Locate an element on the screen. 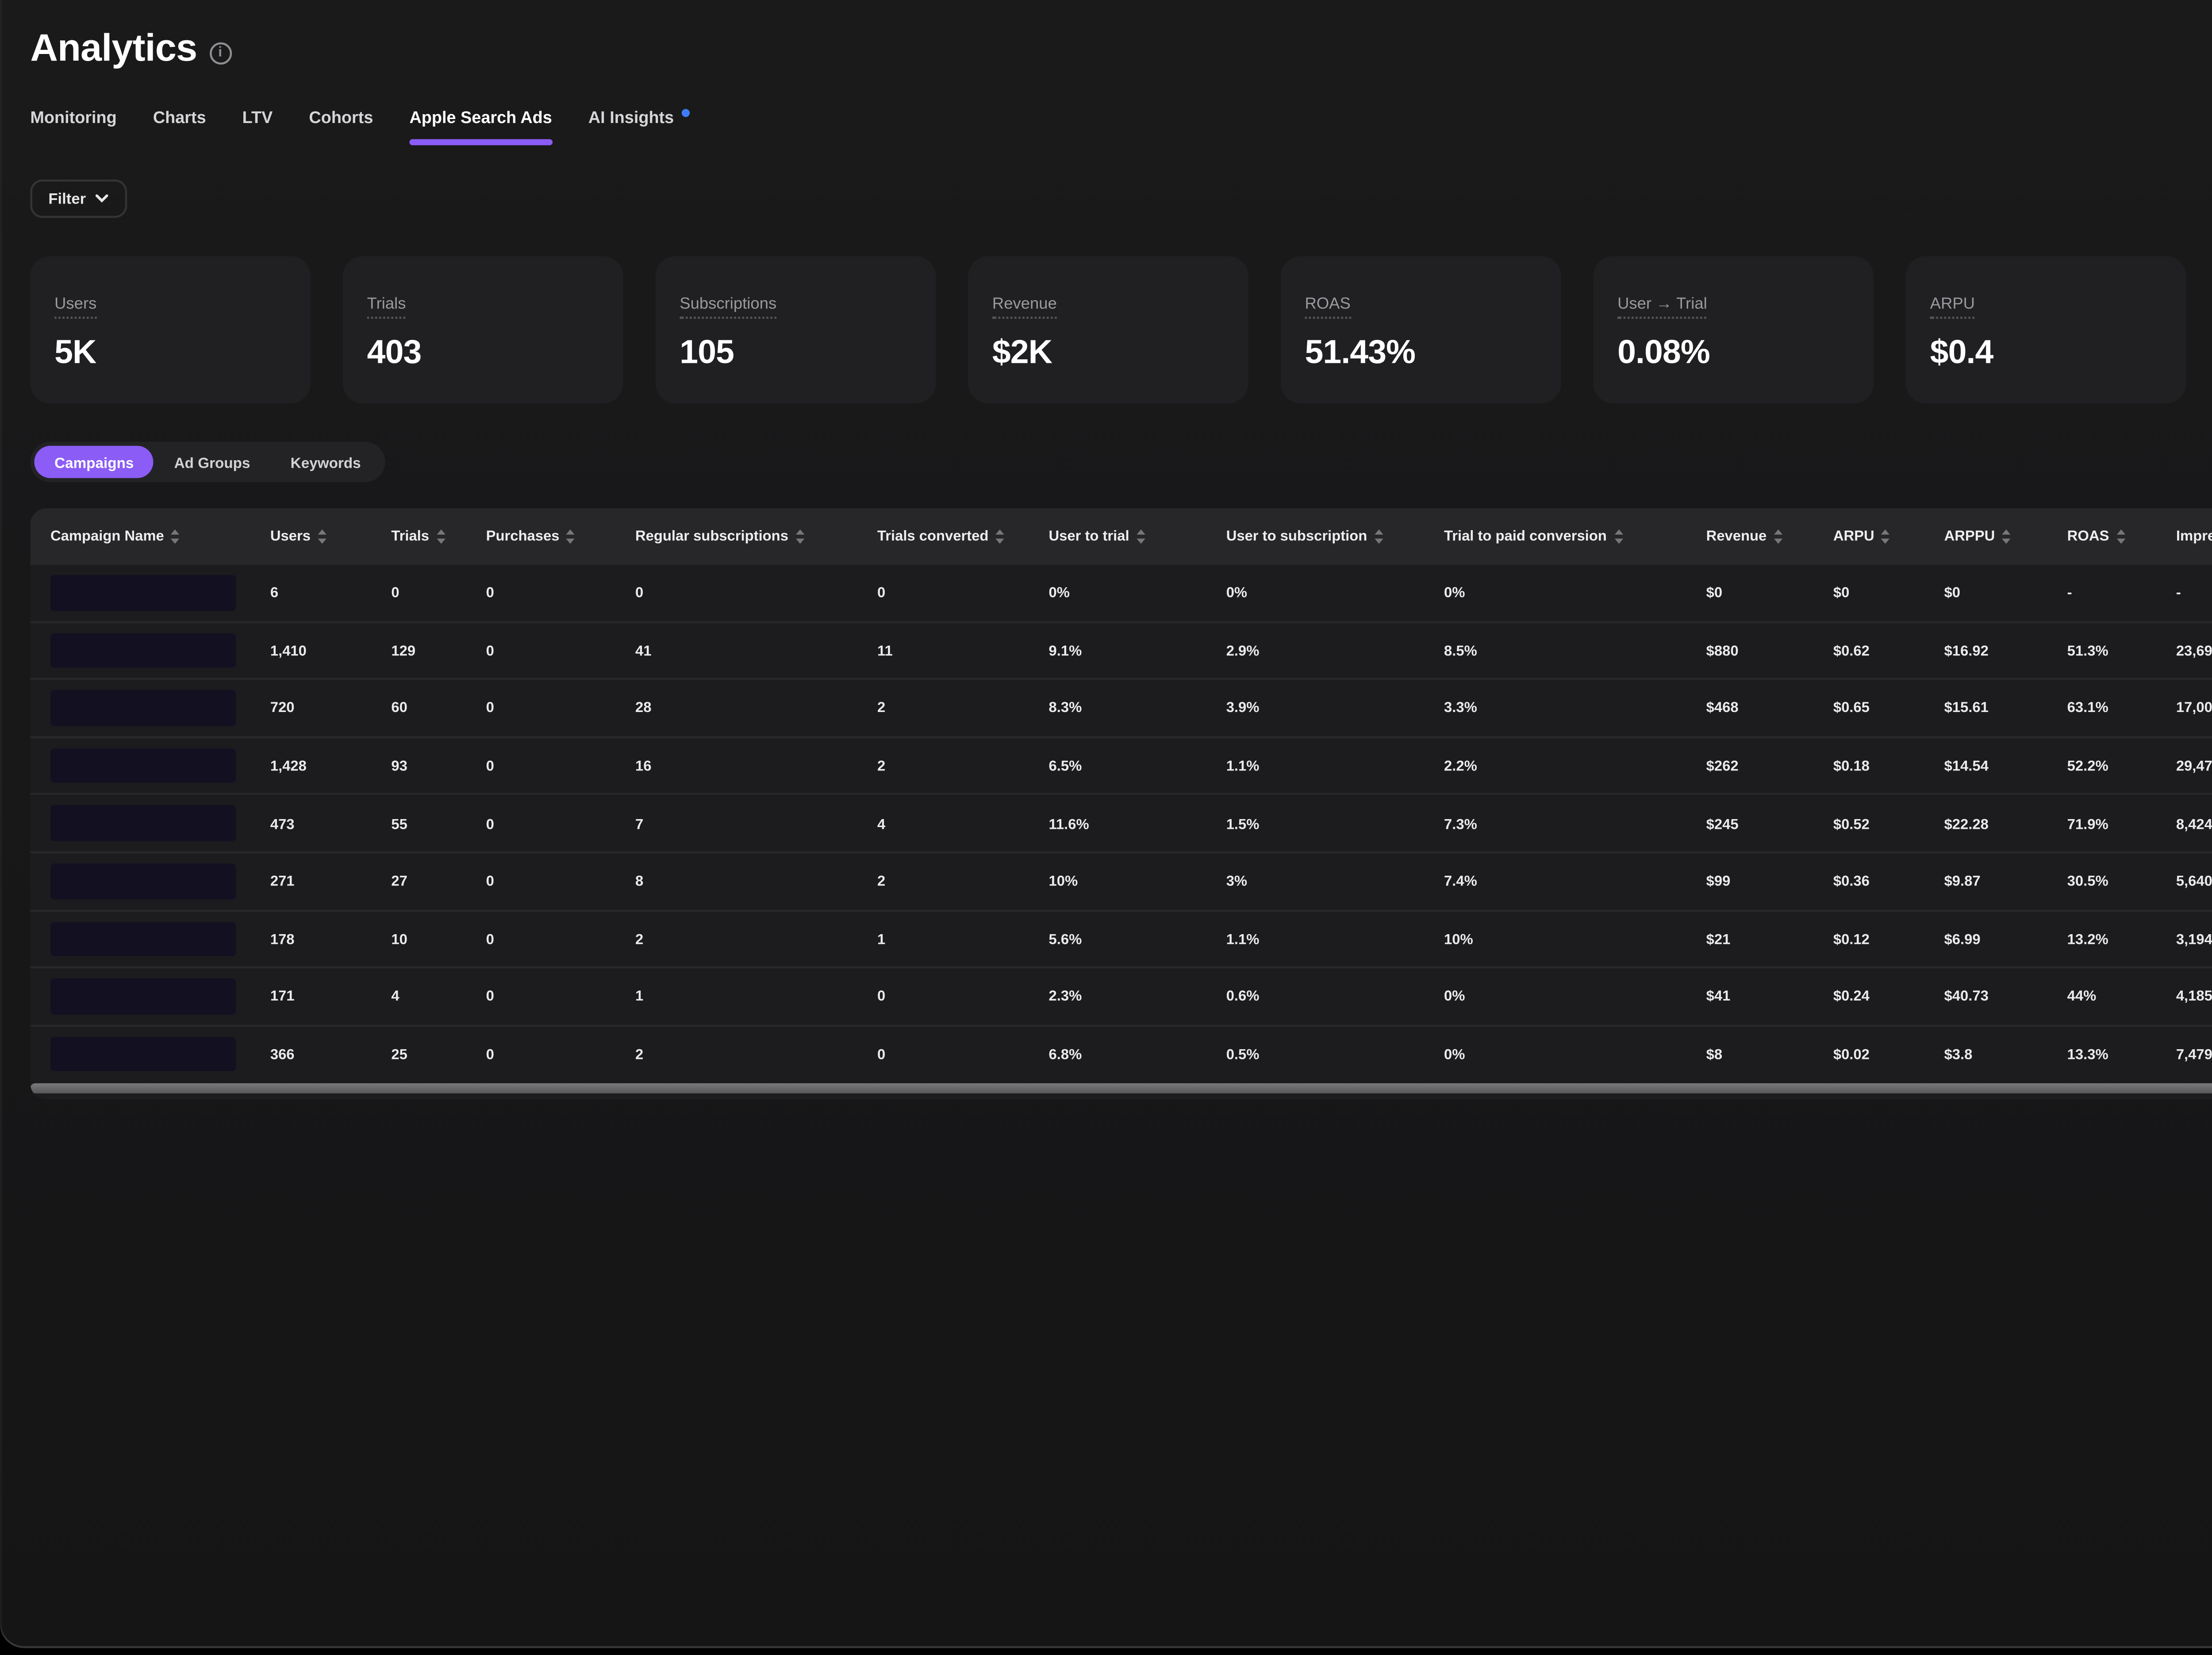 Image resolution: width=2212 pixels, height=1655 pixels. info-icon: i is located at coordinates (220, 53).